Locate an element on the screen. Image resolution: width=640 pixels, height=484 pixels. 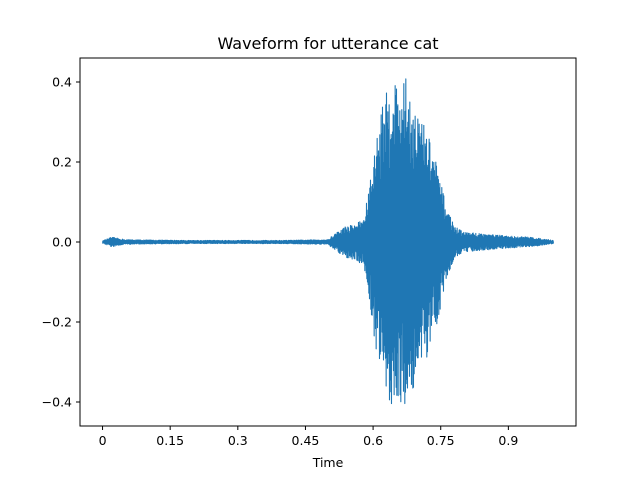
x-tick-label: 0.75 is located at coordinates (441, 440).